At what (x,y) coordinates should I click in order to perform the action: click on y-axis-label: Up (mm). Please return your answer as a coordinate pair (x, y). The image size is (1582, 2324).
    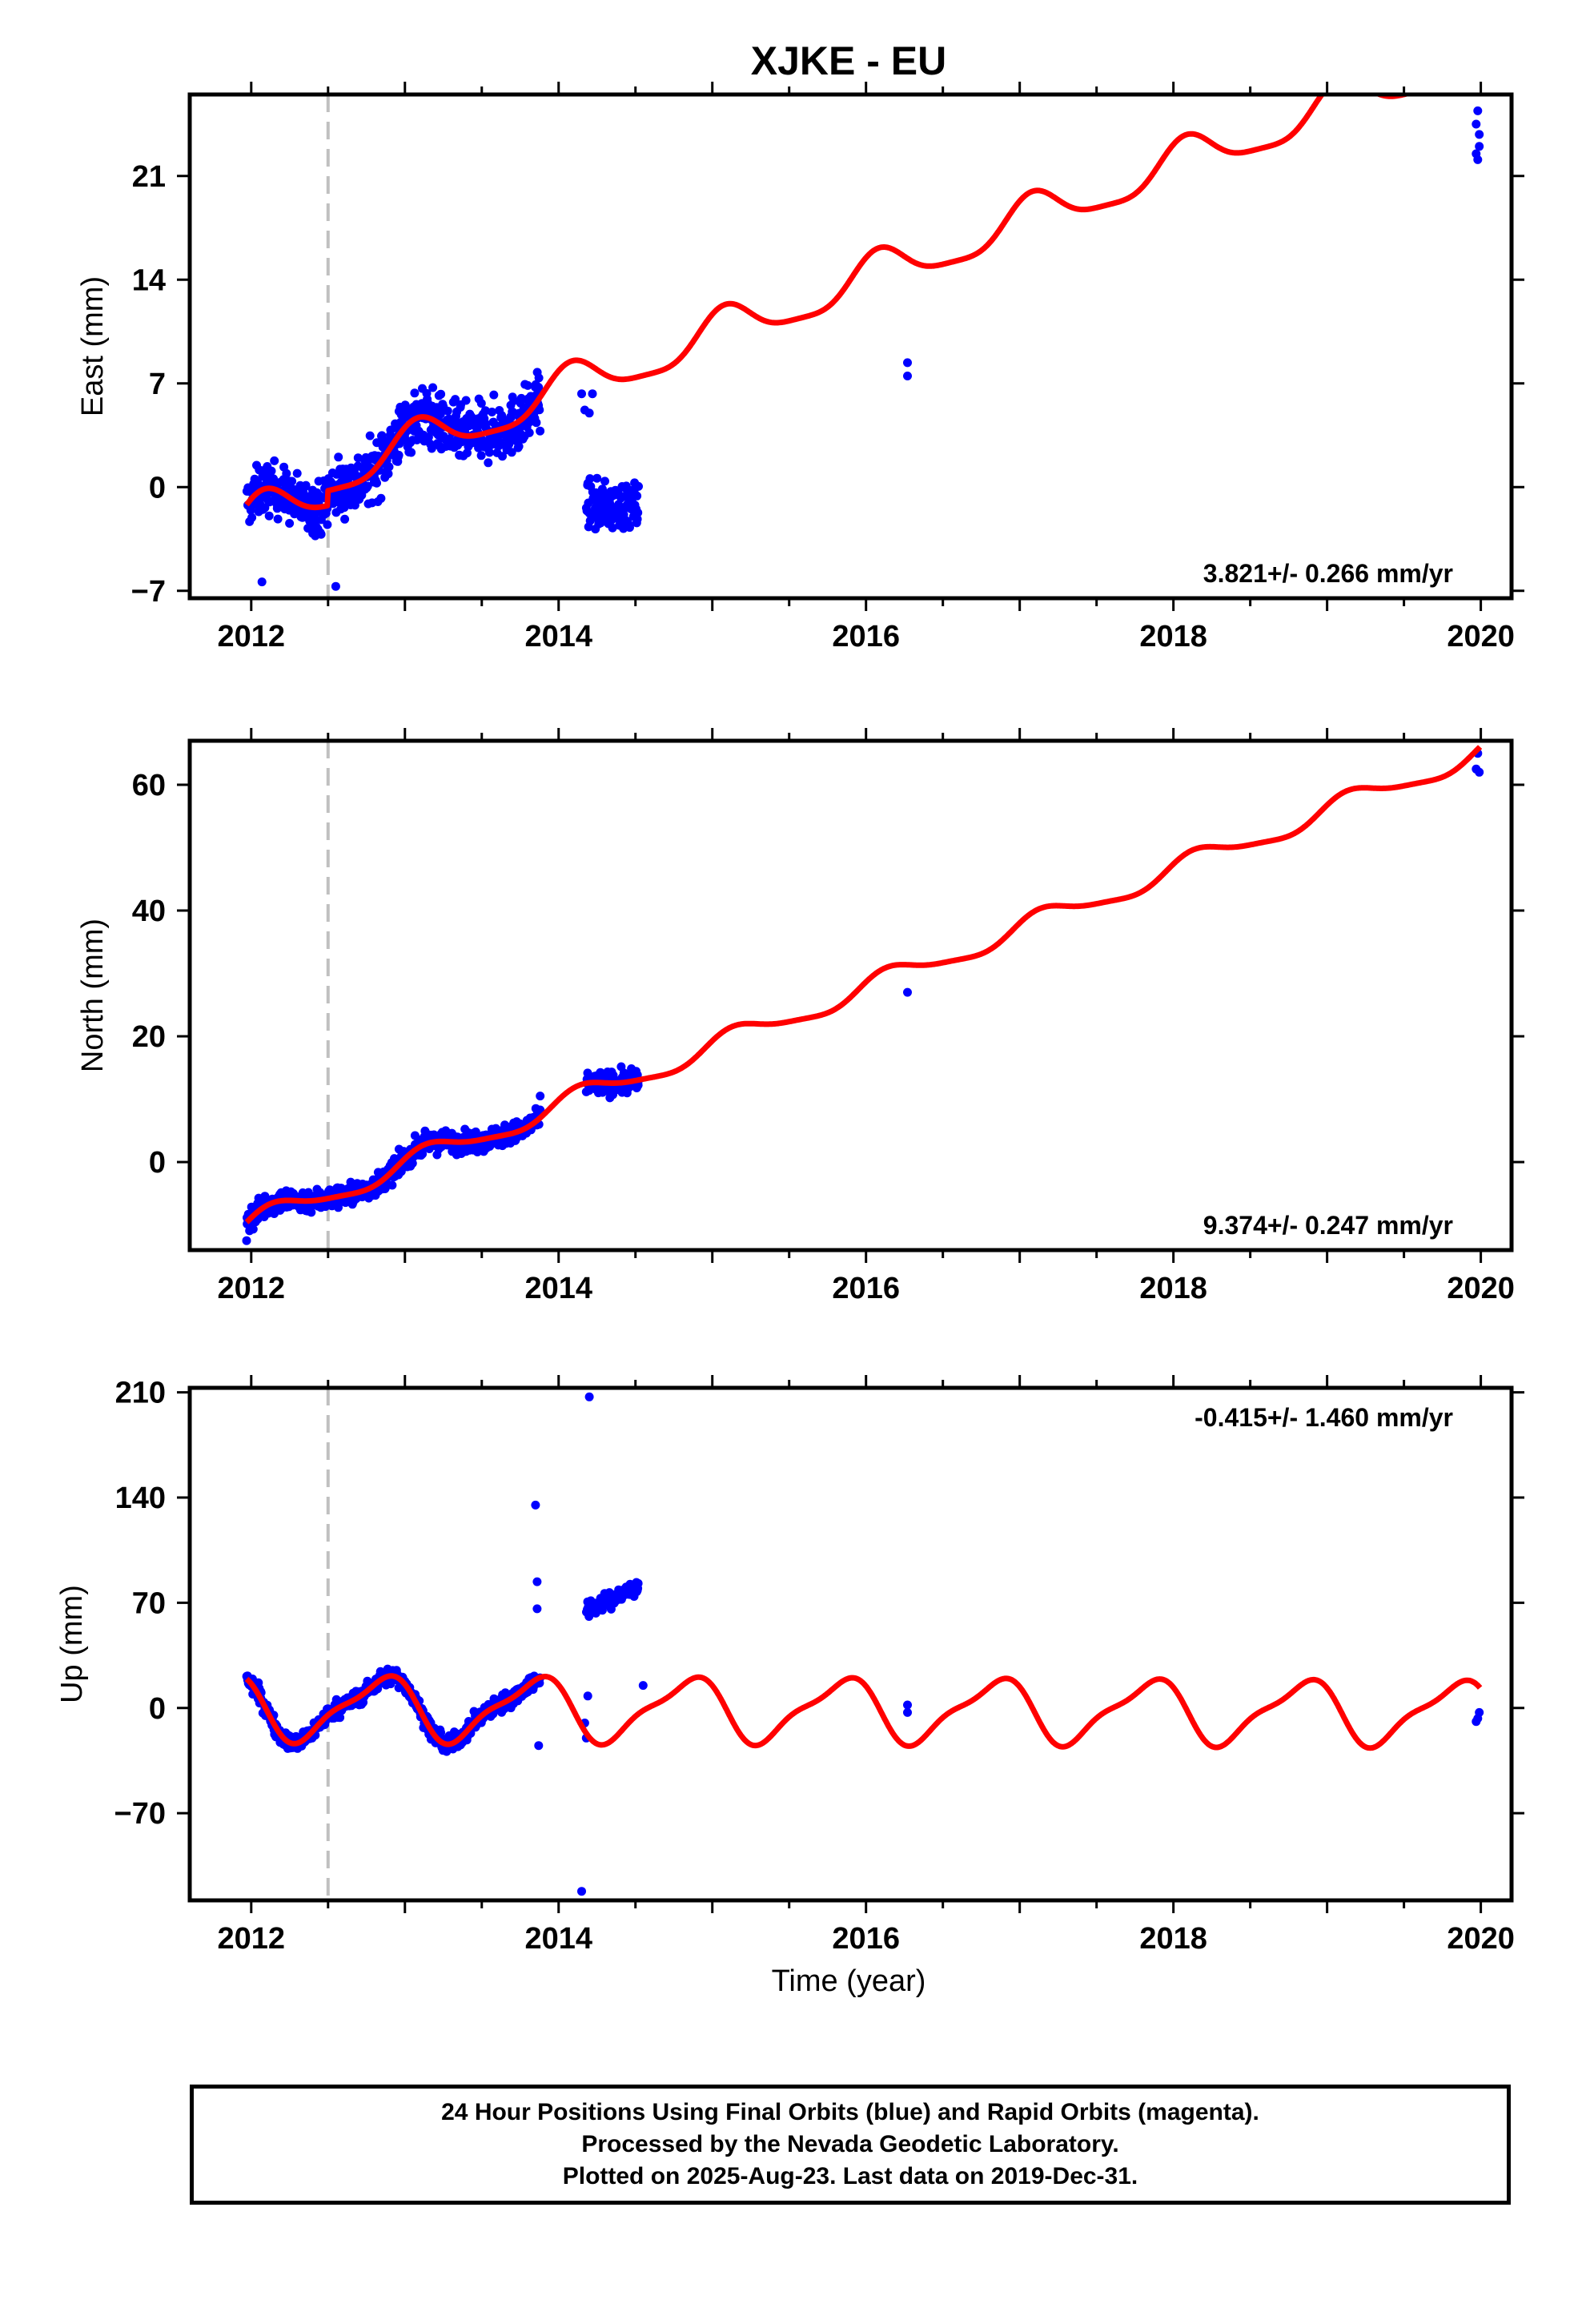
    Looking at the image, I should click on (72, 1644).